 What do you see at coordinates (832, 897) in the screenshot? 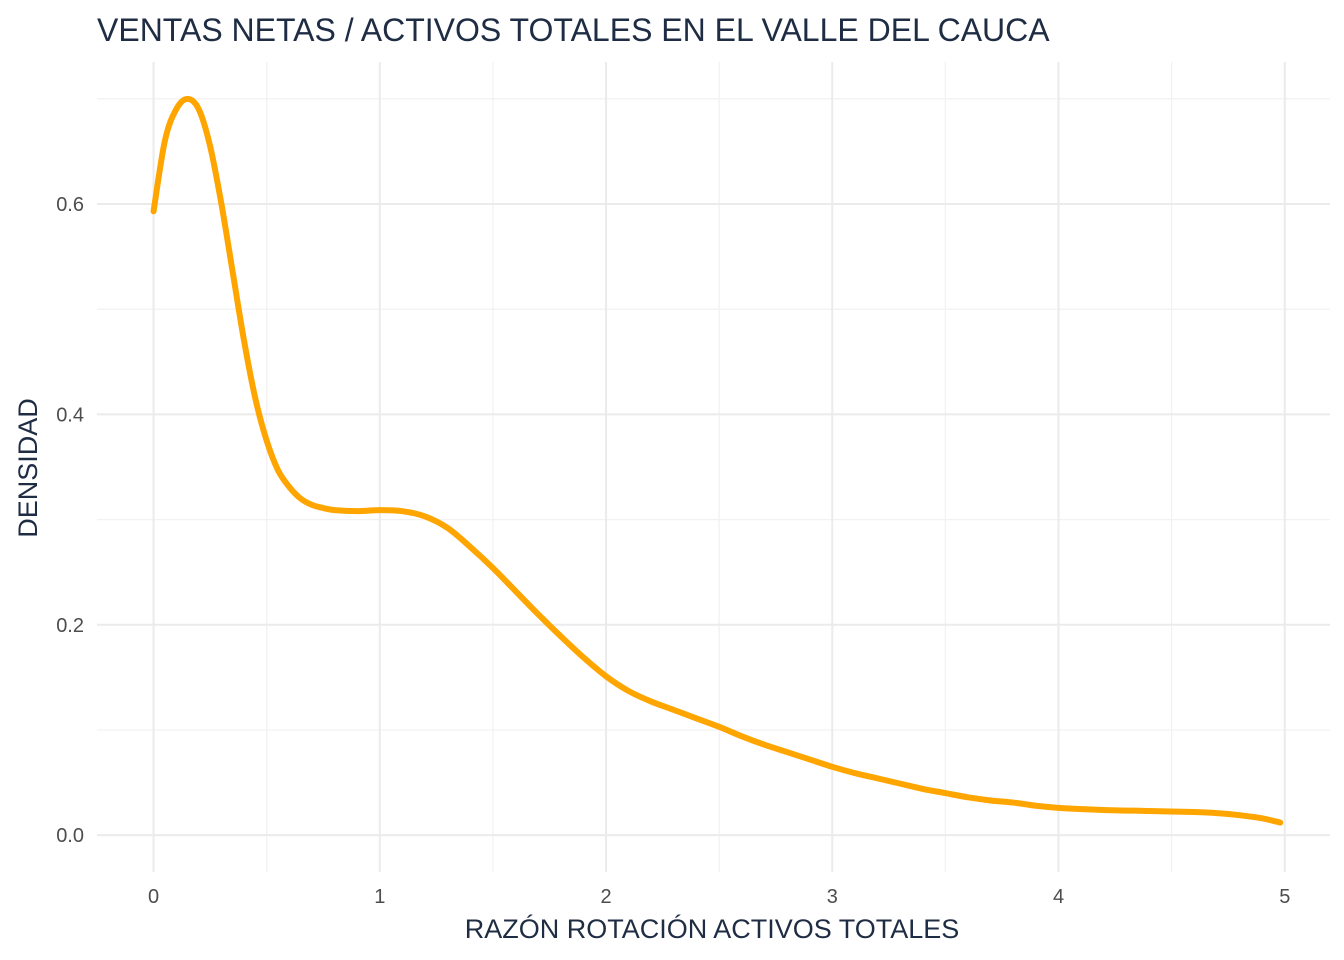
I see `x-tick-label: 3` at bounding box center [832, 897].